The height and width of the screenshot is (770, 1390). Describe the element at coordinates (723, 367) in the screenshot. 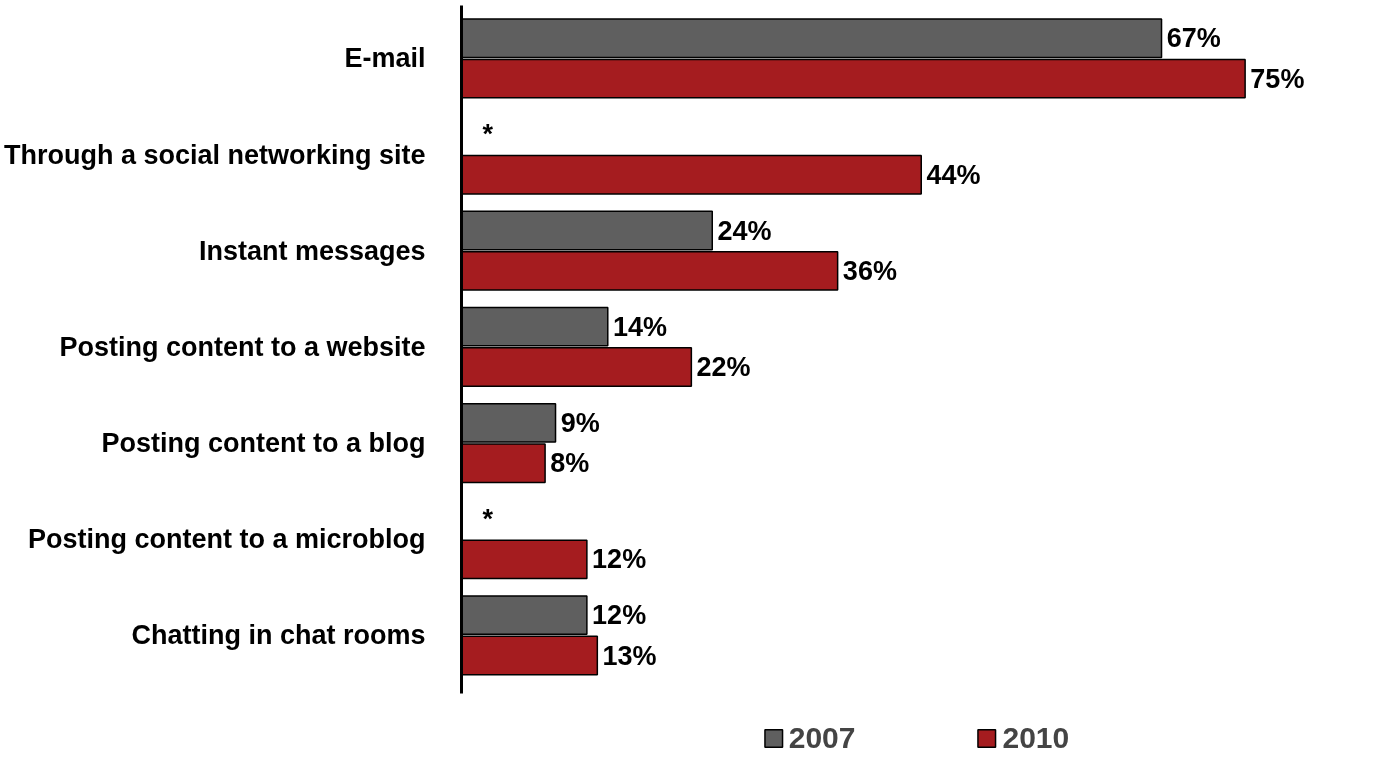

I see `data-label: 22%` at that location.